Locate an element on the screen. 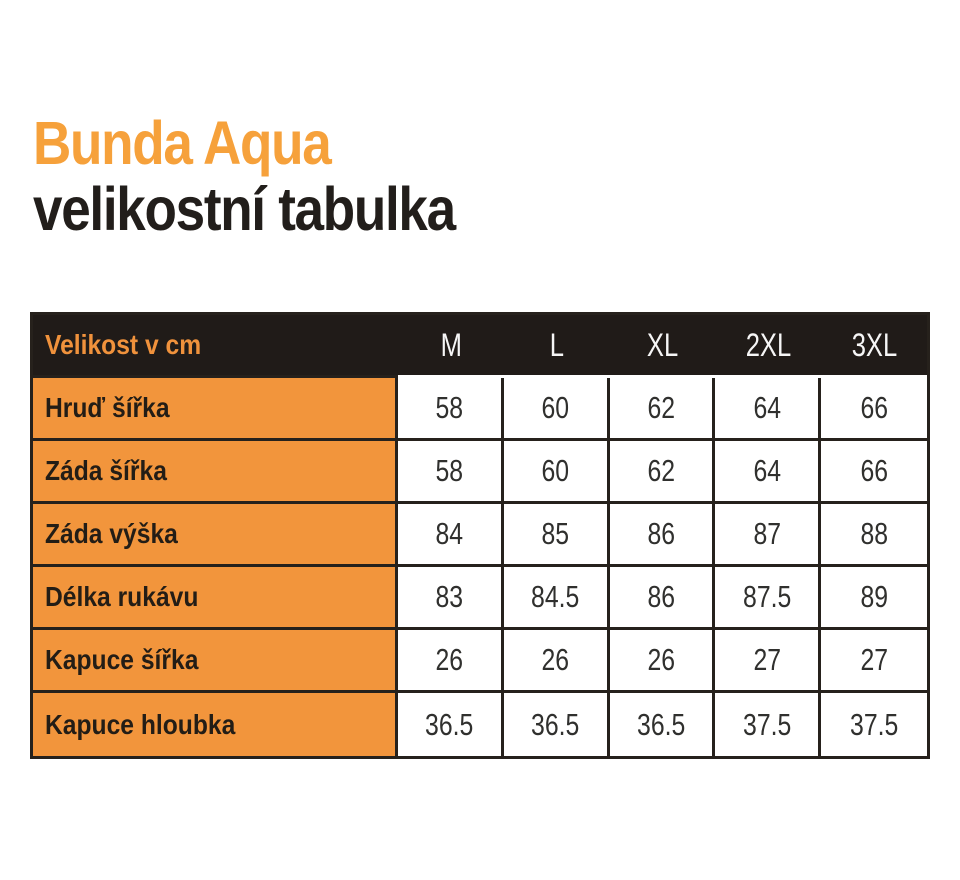  header-size-text: XL is located at coordinates (662, 344).